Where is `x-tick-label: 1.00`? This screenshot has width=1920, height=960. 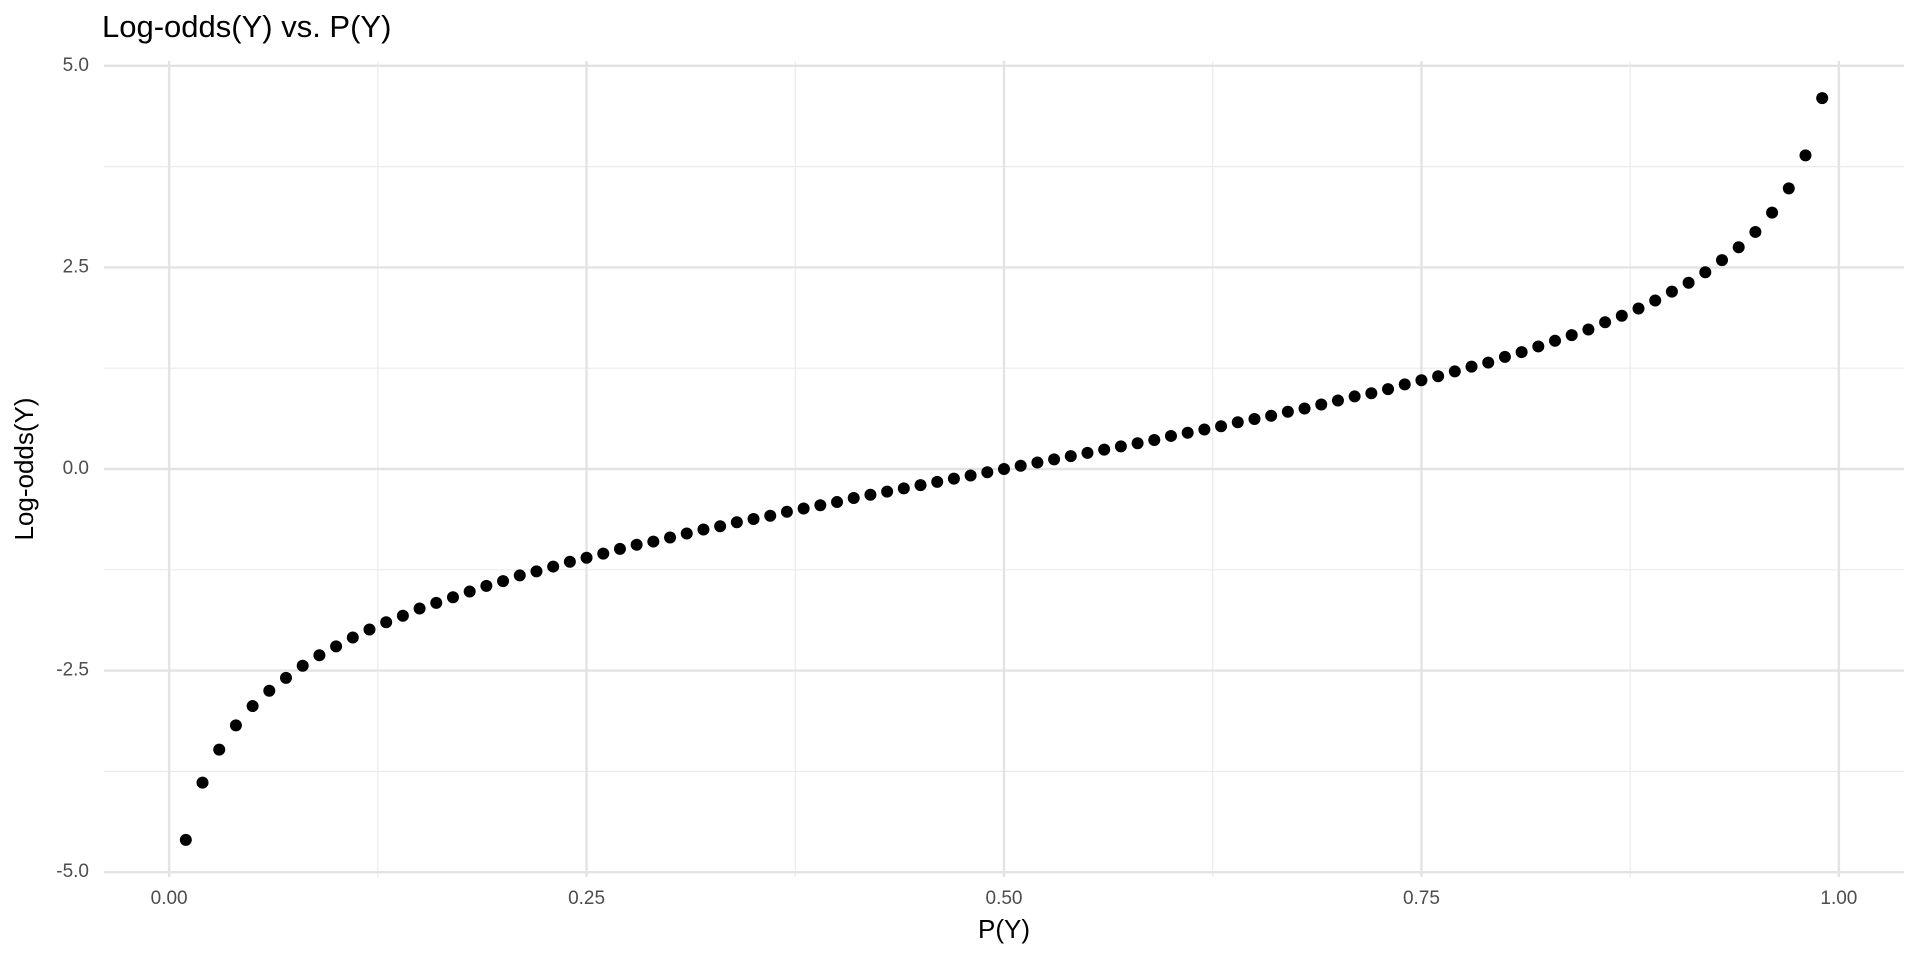 x-tick-label: 1.00 is located at coordinates (1838, 898).